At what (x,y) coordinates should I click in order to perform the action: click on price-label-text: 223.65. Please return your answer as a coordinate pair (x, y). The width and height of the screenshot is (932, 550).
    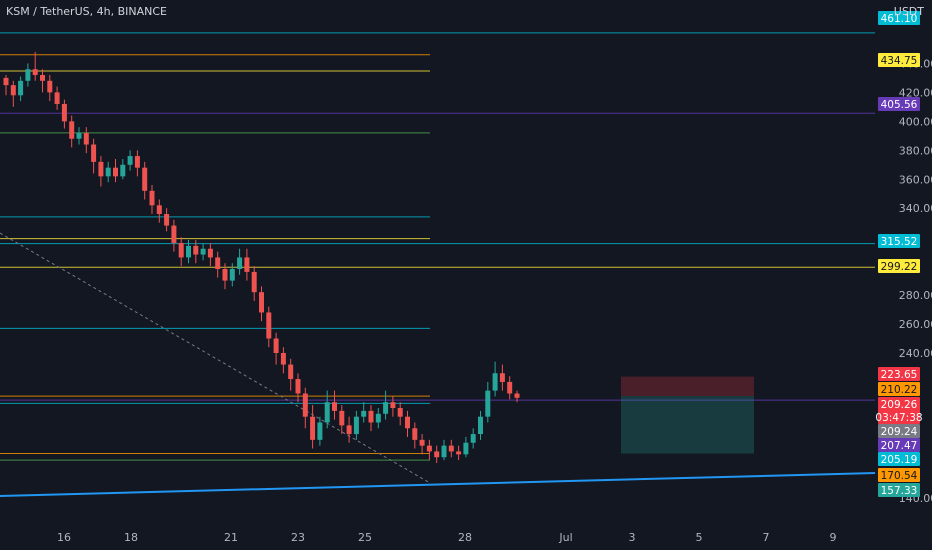
    Looking at the image, I should click on (899, 375).